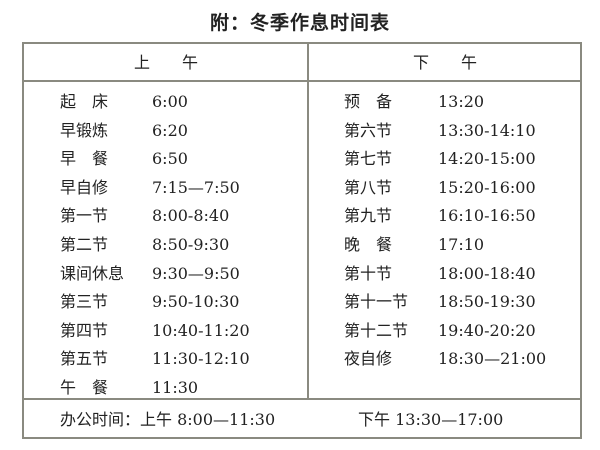  I want to click on office-hours-row: 办公时间：上午 8:00—11:30 下午 13:30—17:00, so click(302, 419).